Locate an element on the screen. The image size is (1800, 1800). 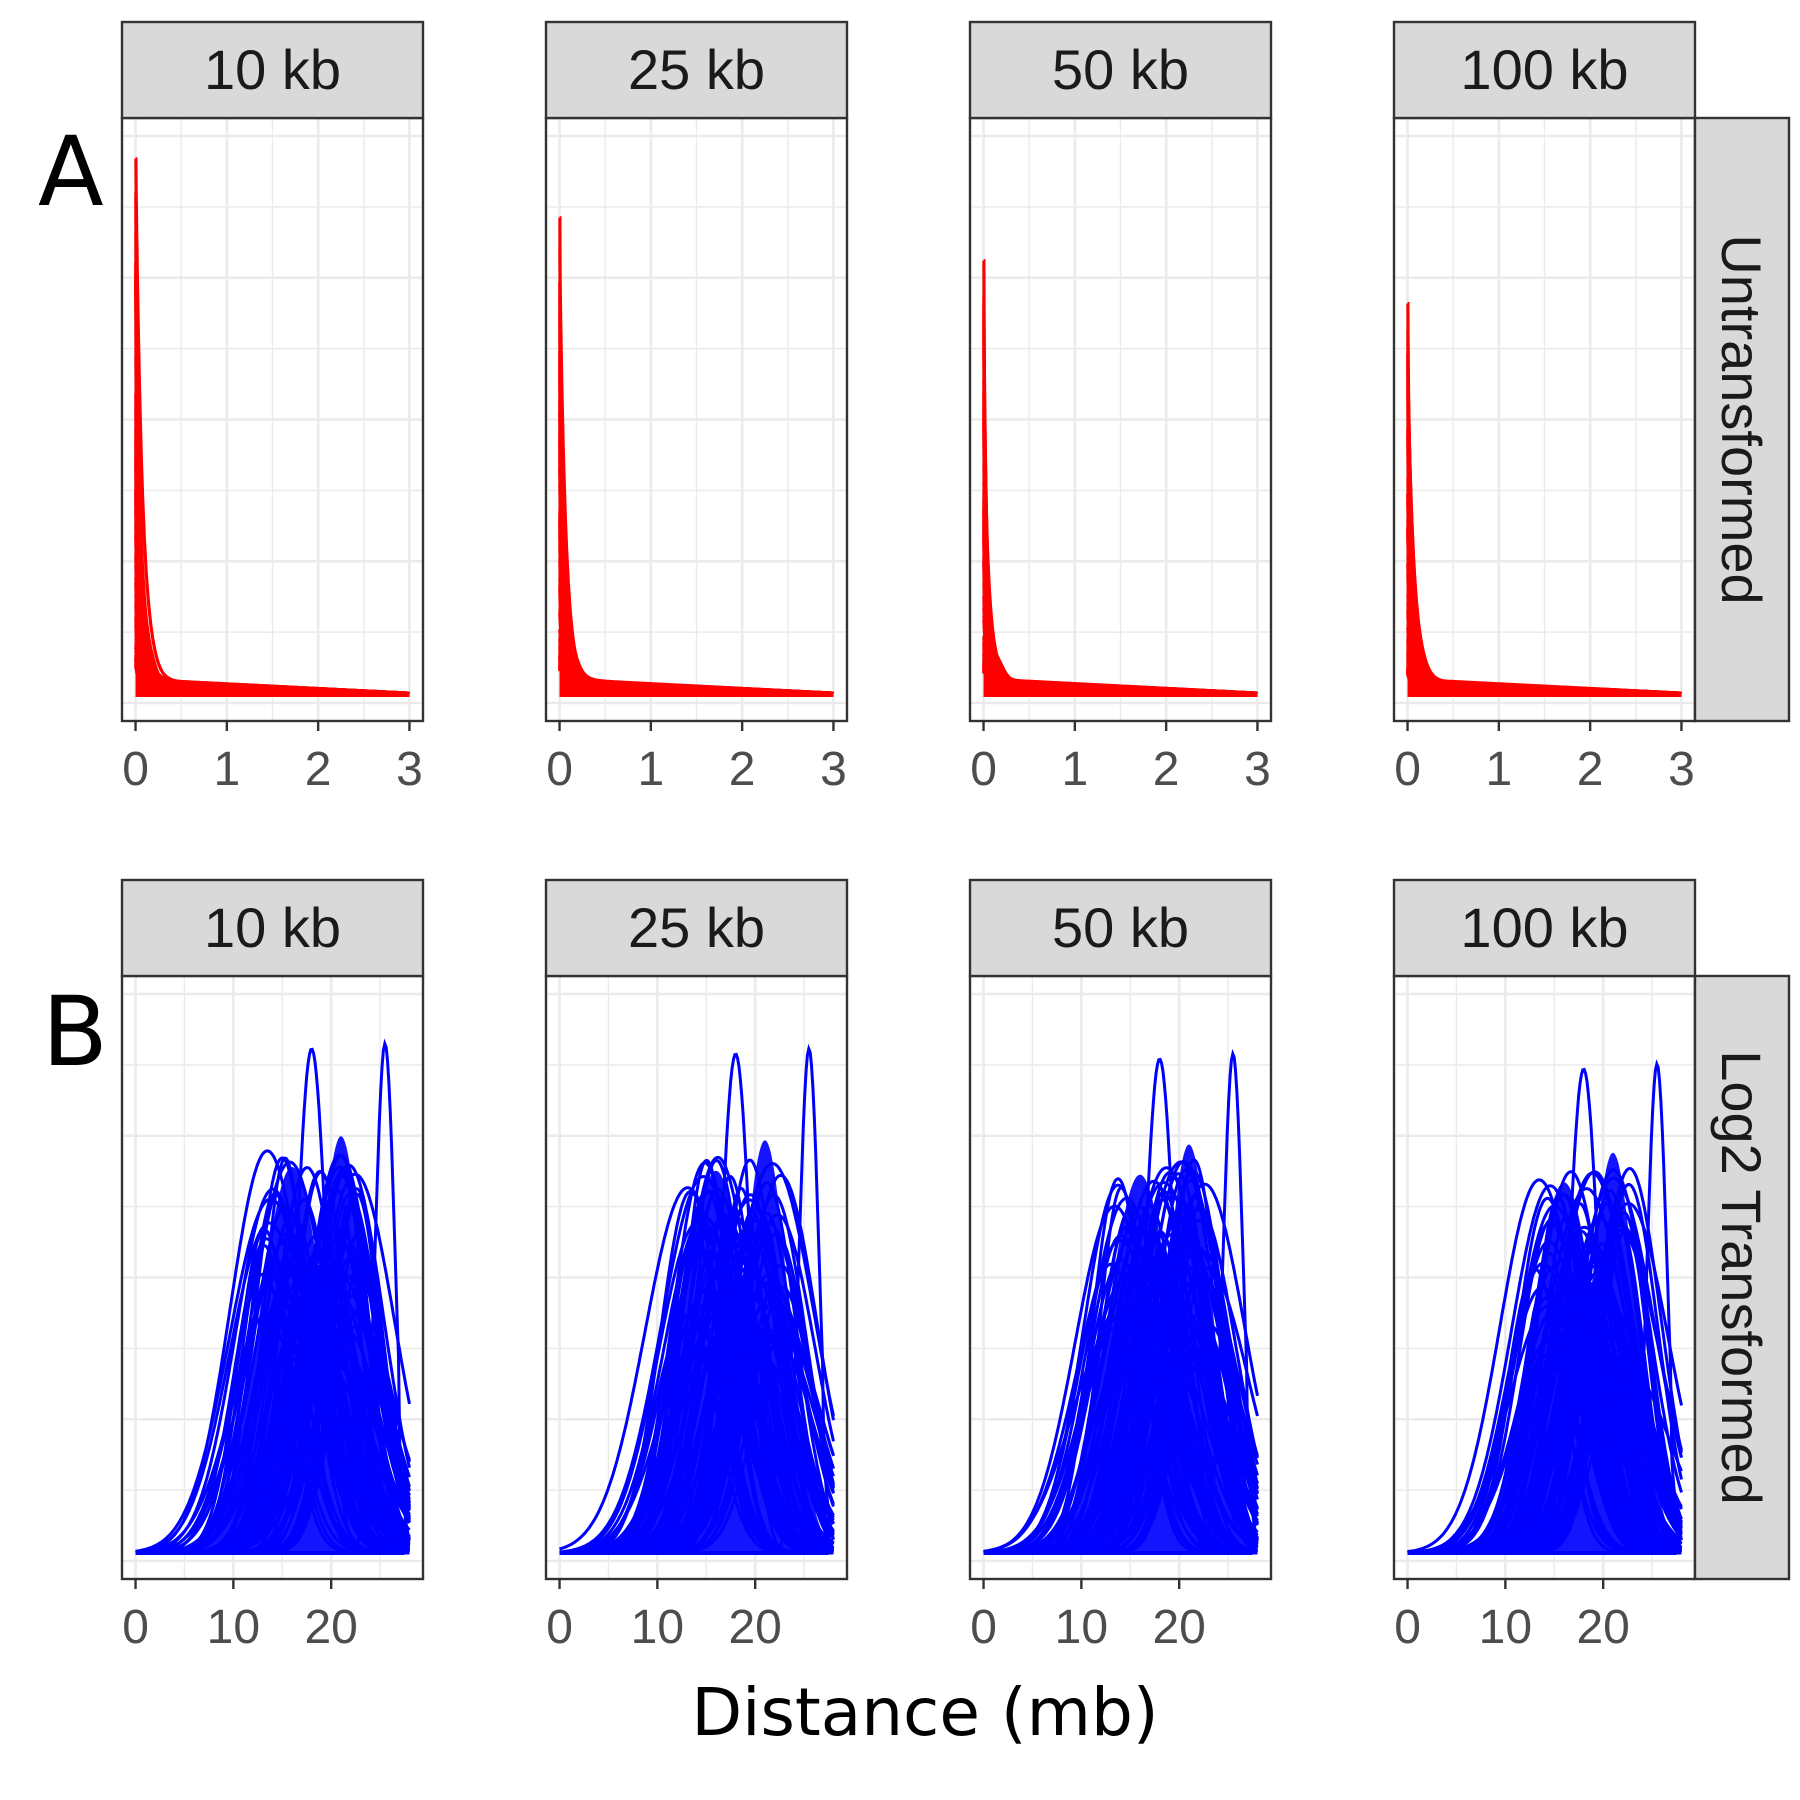
facet-panel-log2-0: 10 kb 0 10 20 is located at coordinates (272, 1266).